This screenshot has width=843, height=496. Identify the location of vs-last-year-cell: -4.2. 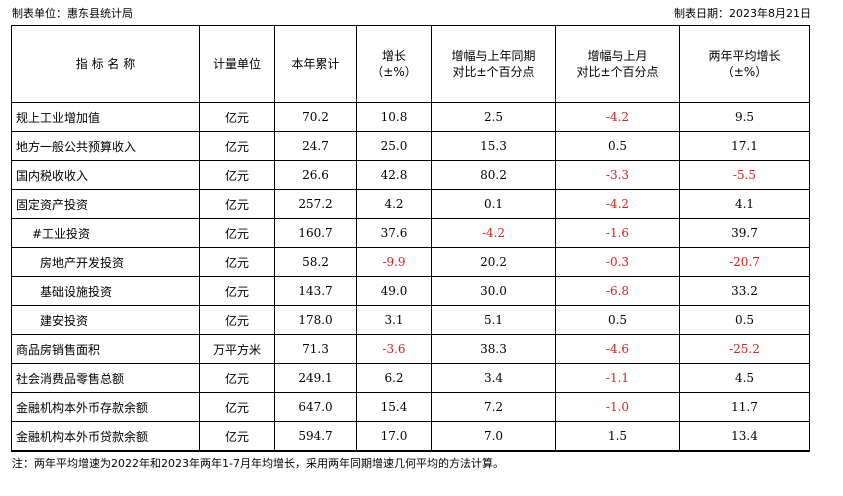
(493, 233).